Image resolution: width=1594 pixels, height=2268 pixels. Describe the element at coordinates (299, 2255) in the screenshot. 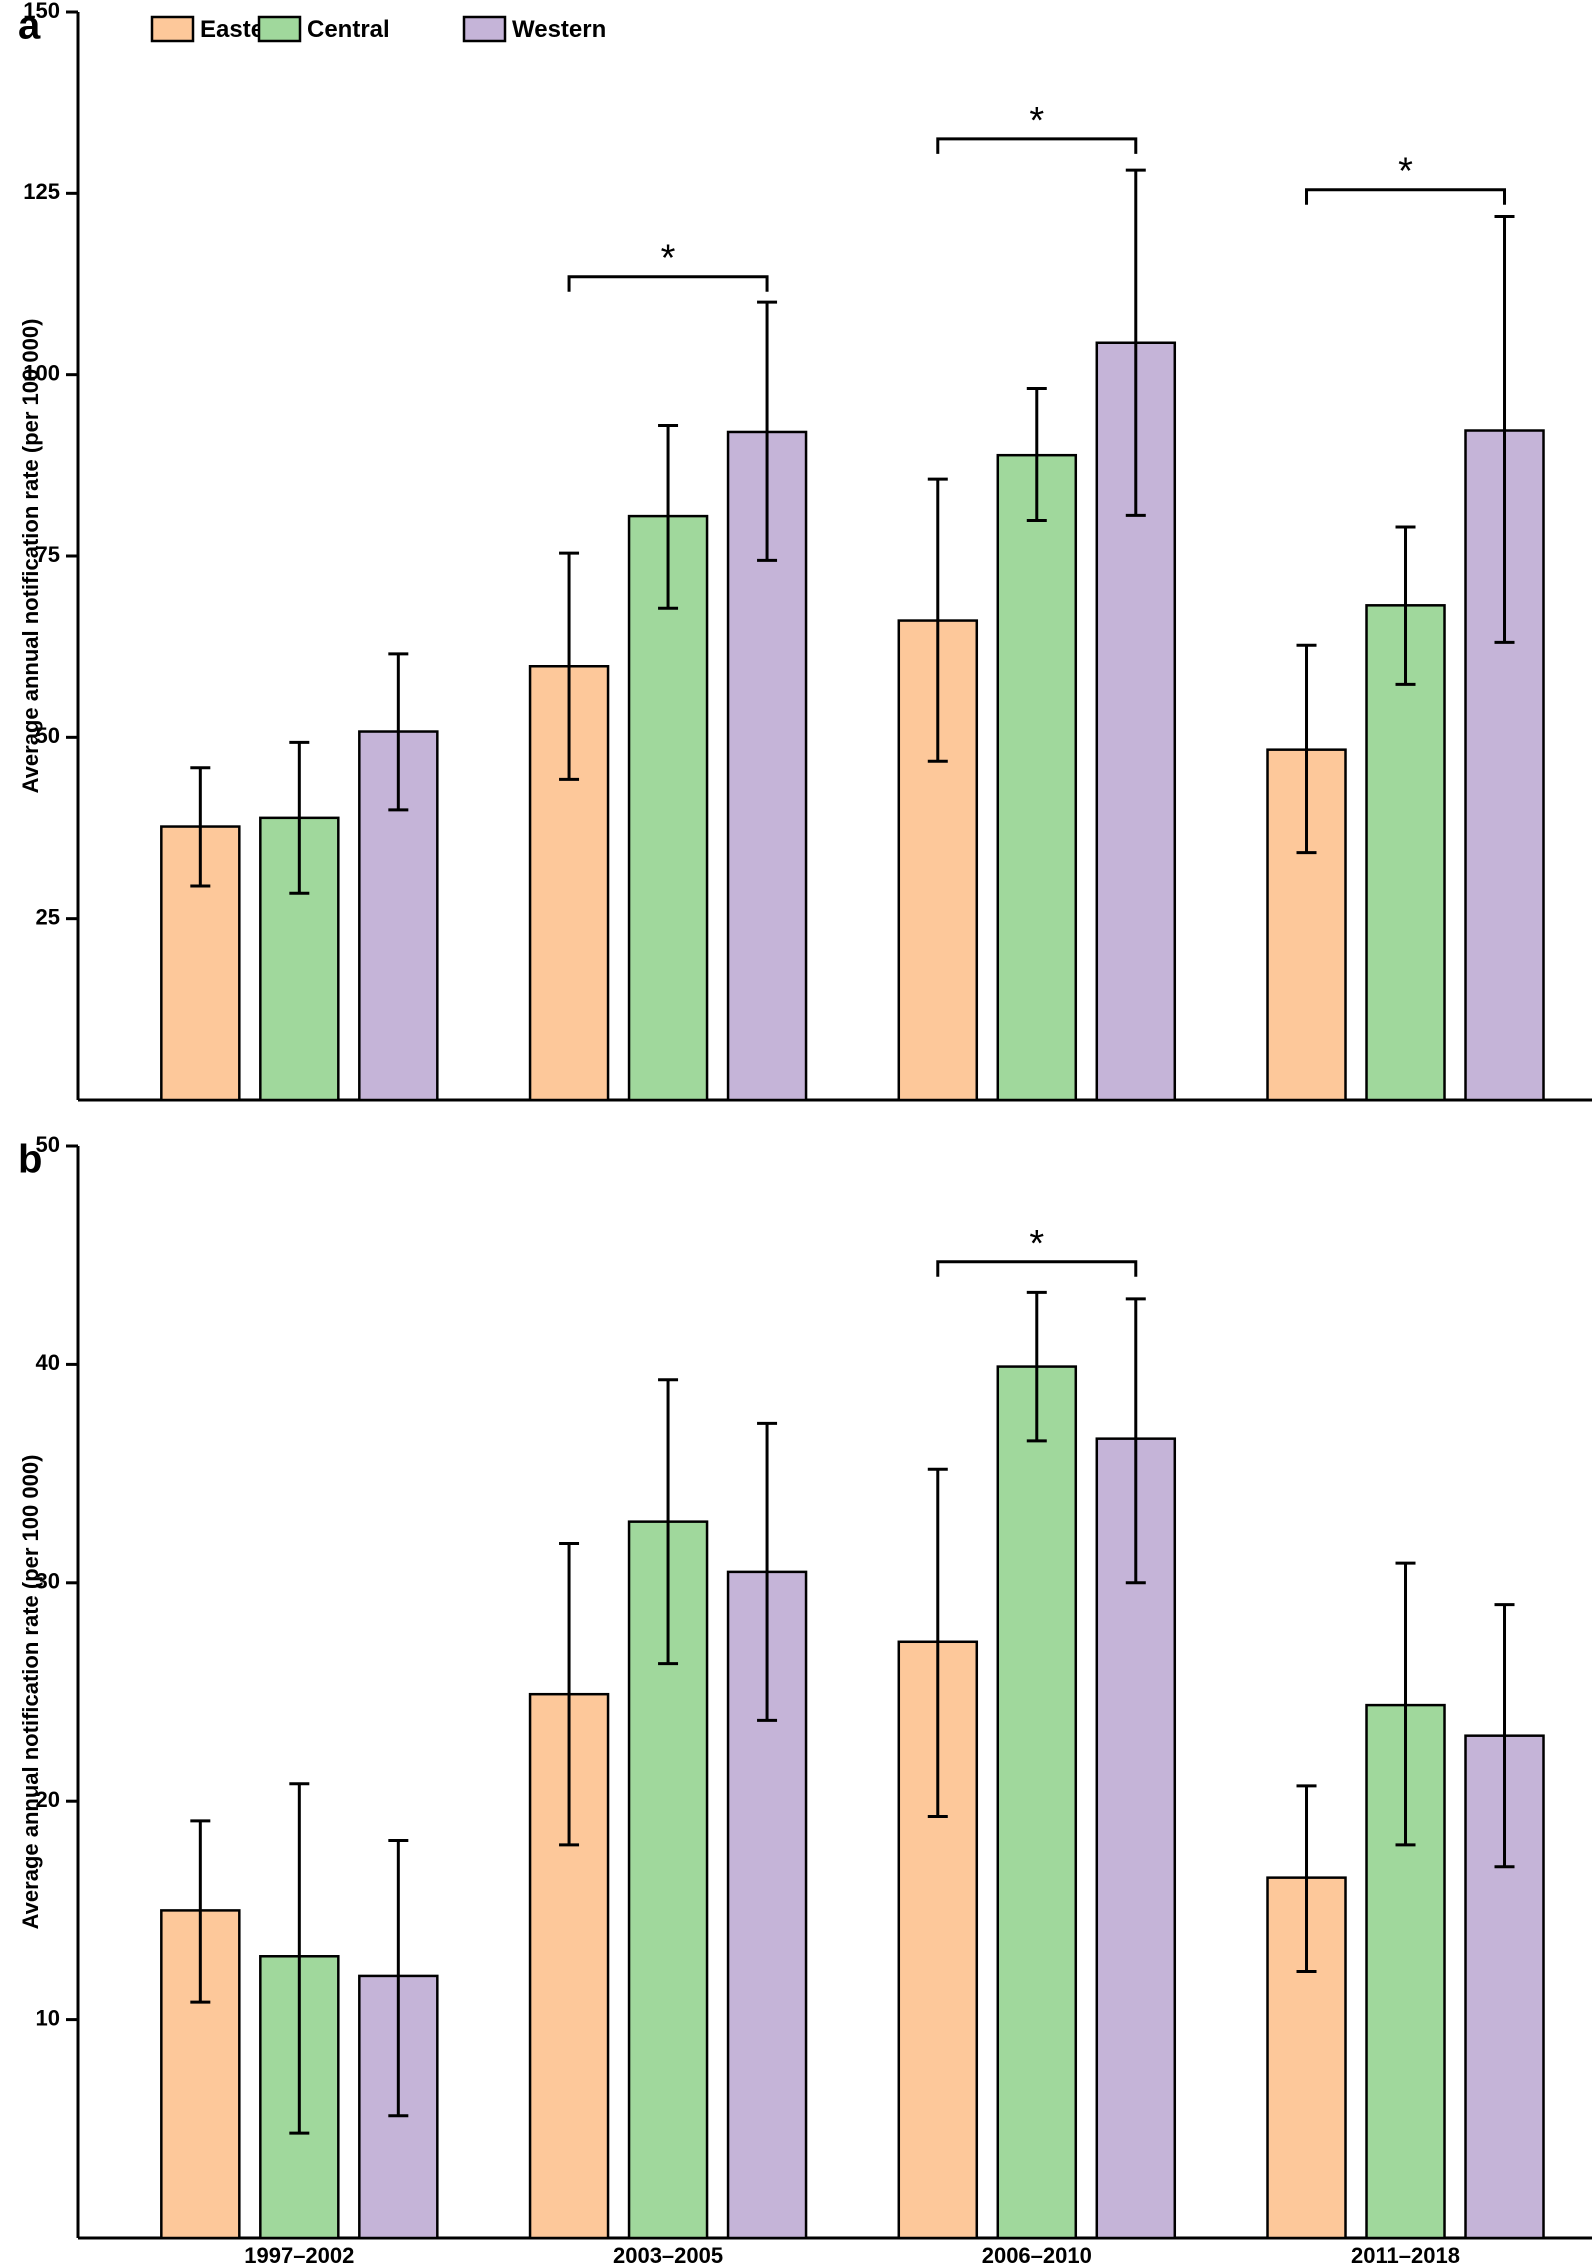

I see `x-category-label: 1997–2002` at that location.